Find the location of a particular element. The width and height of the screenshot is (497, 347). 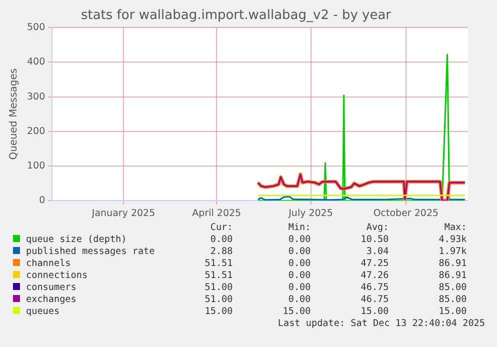

legend-label: channels is located at coordinates (48, 263).